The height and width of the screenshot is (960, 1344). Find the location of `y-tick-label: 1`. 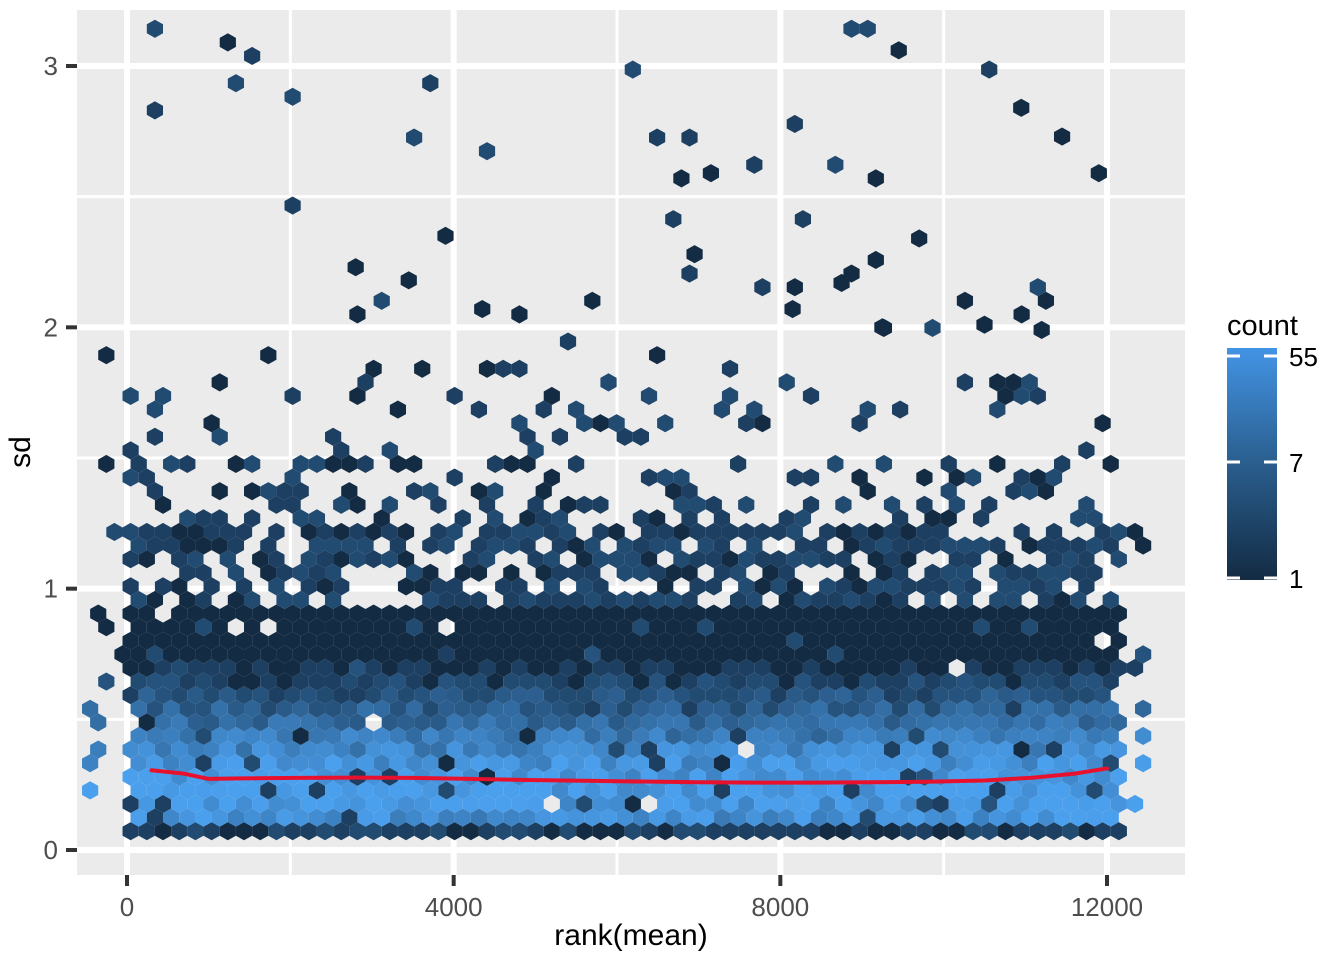

y-tick-label: 1 is located at coordinates (51, 589).